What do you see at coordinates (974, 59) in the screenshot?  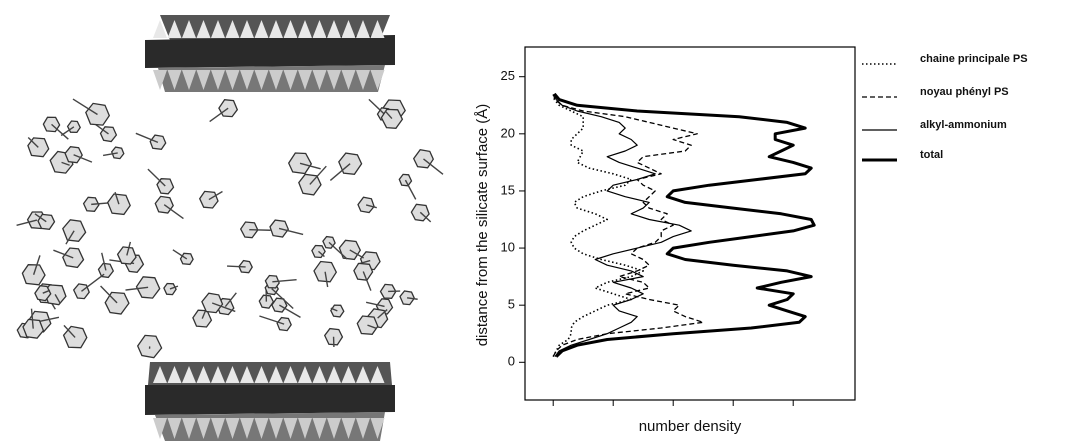 I see `legend-label: chaine principale PS` at bounding box center [974, 59].